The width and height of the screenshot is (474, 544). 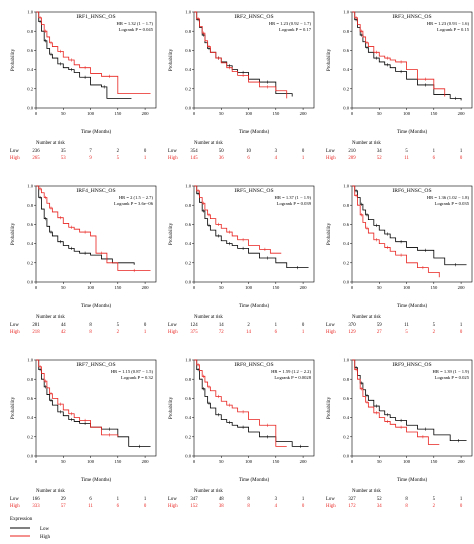 What do you see at coordinates (451, 371) in the screenshot?
I see `hazard-ratio-label: HR = 1.39 (1 − 1.9)` at bounding box center [451, 371].